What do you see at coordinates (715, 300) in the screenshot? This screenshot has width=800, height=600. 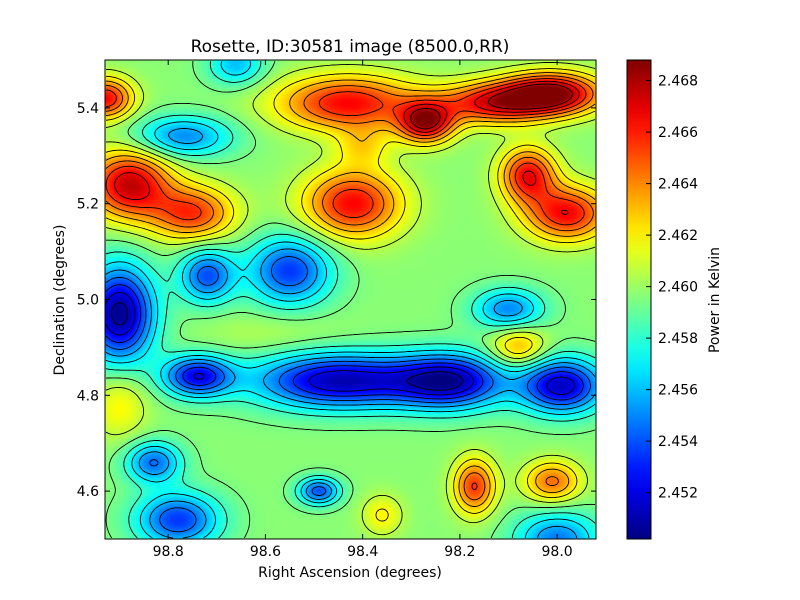 I see `colorbar-label: Power in Kelvin` at bounding box center [715, 300].